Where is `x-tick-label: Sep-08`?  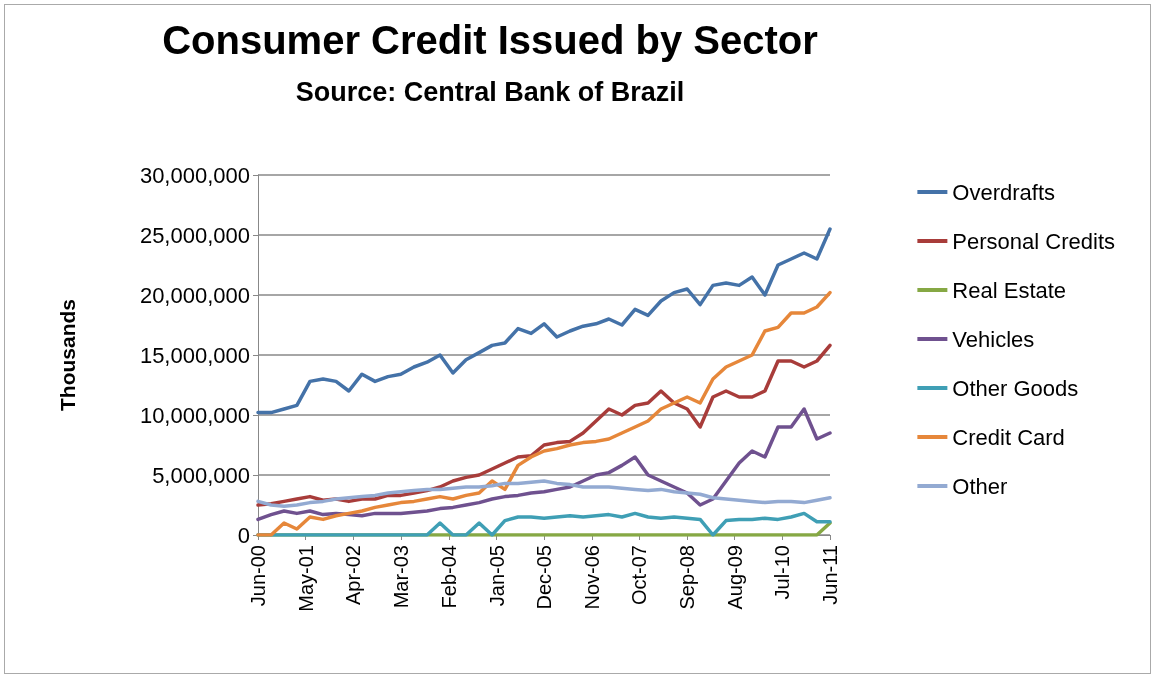
x-tick-label: Sep-08 is located at coordinates (687, 577).